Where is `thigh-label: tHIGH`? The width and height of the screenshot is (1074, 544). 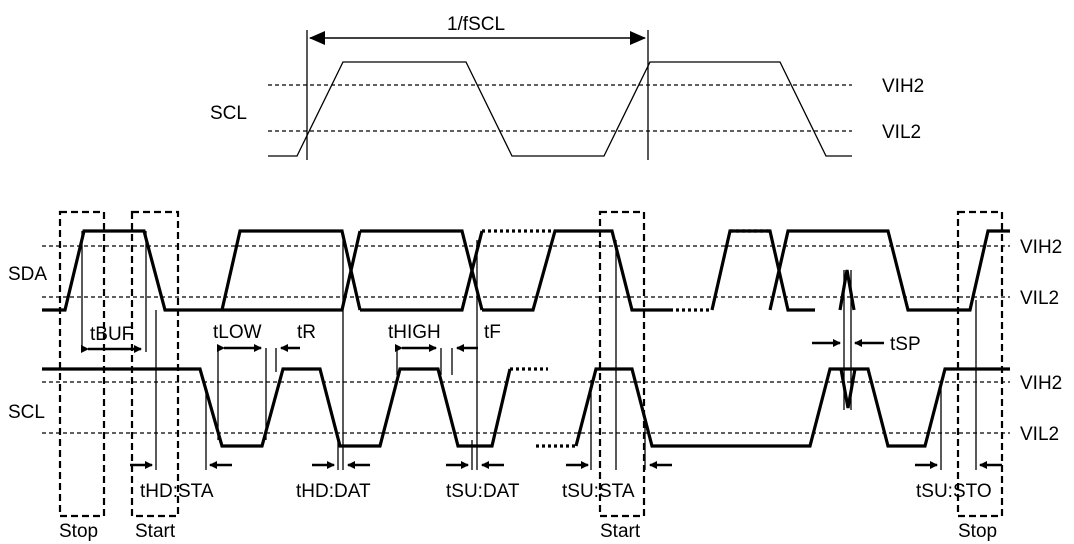 thigh-label: tHIGH is located at coordinates (414, 332).